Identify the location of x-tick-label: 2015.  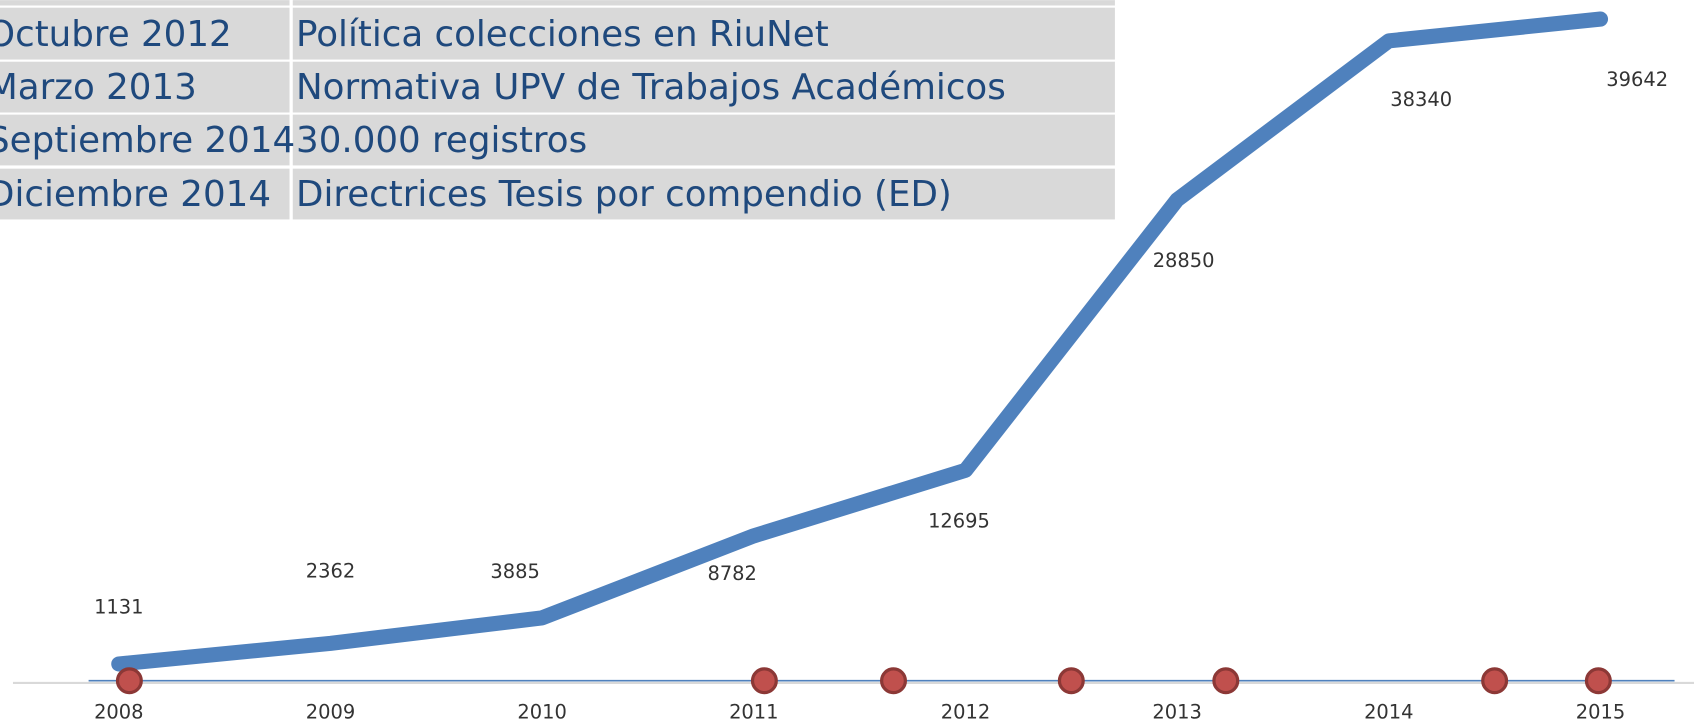
(1600, 712).